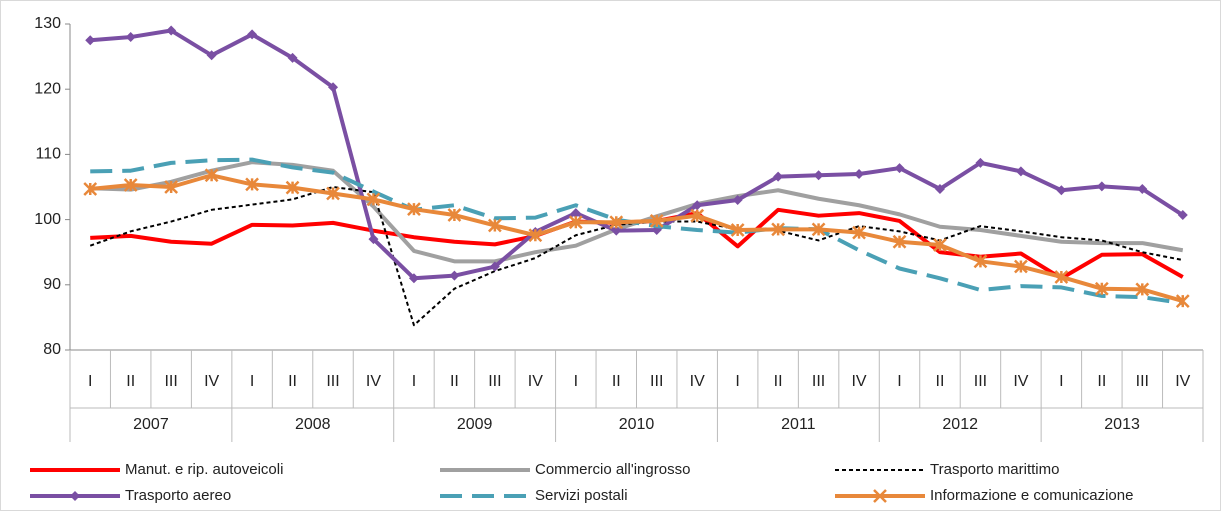  What do you see at coordinates (47, 219) in the screenshot?
I see `y-tick-label: 100` at bounding box center [47, 219].